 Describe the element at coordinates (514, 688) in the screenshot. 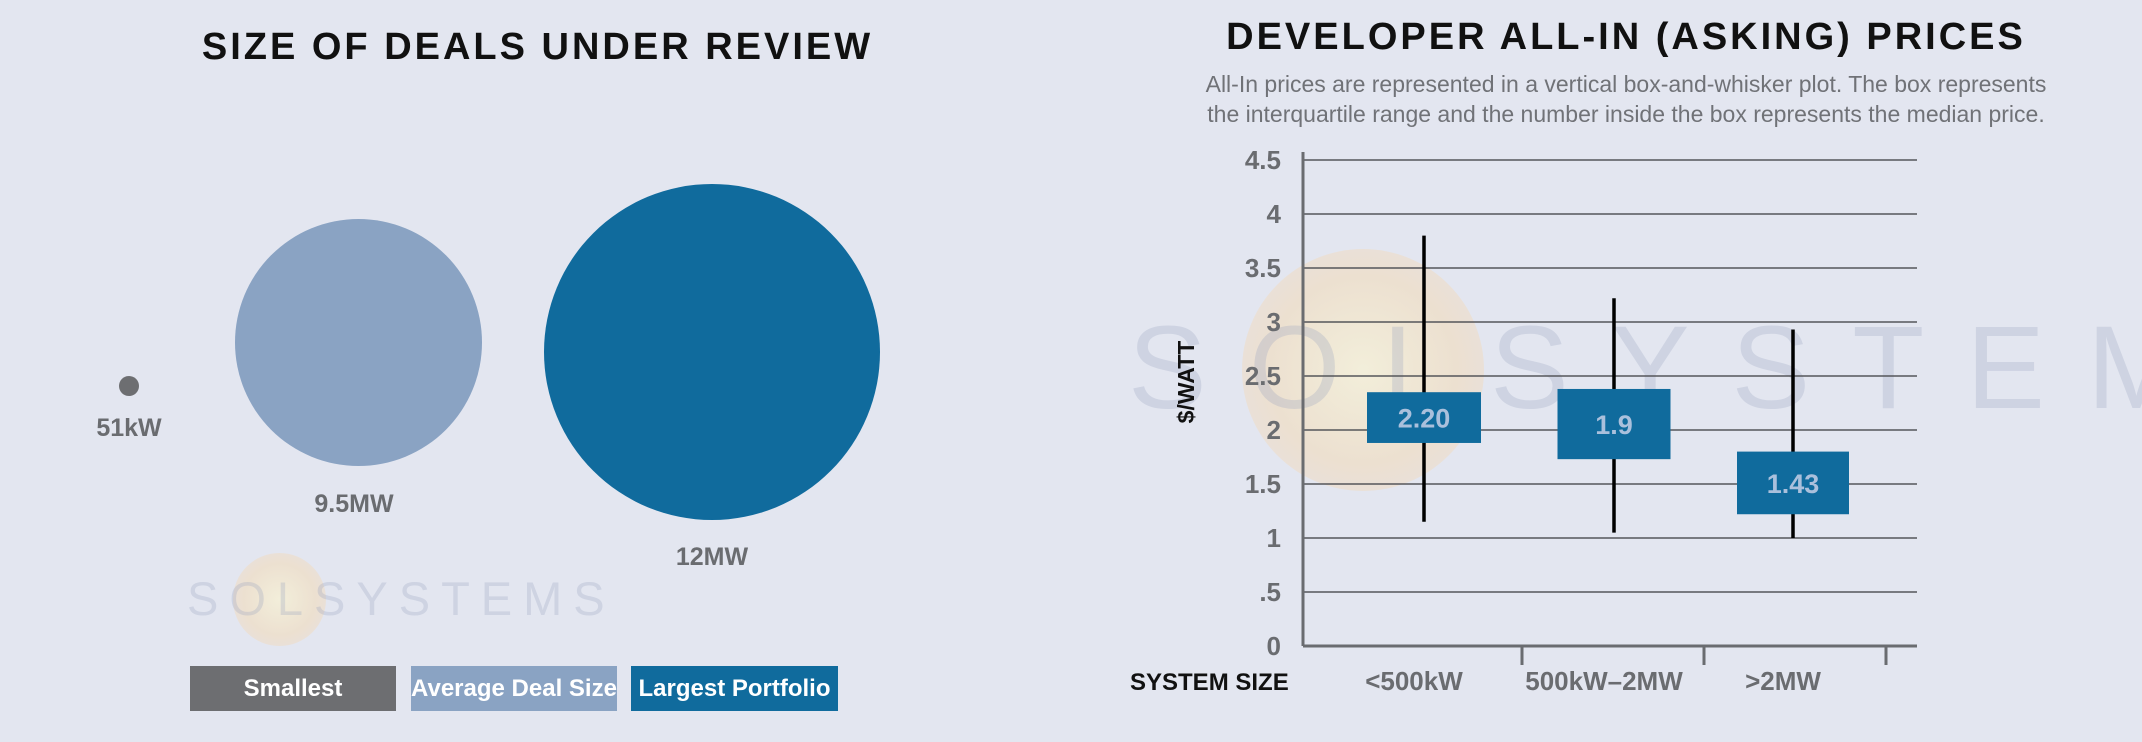

I see `legend-average: Average Deal Size` at that location.